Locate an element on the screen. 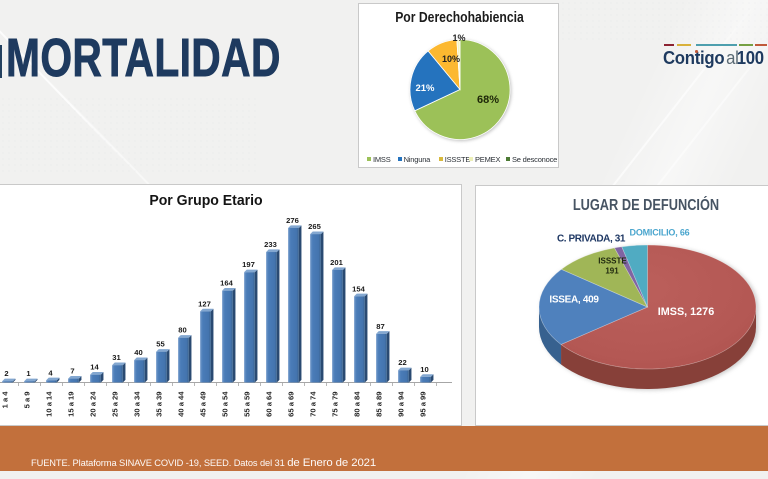 This screenshot has width=768, height=479. svg-text: 15 a 19 is located at coordinates (71, 404).